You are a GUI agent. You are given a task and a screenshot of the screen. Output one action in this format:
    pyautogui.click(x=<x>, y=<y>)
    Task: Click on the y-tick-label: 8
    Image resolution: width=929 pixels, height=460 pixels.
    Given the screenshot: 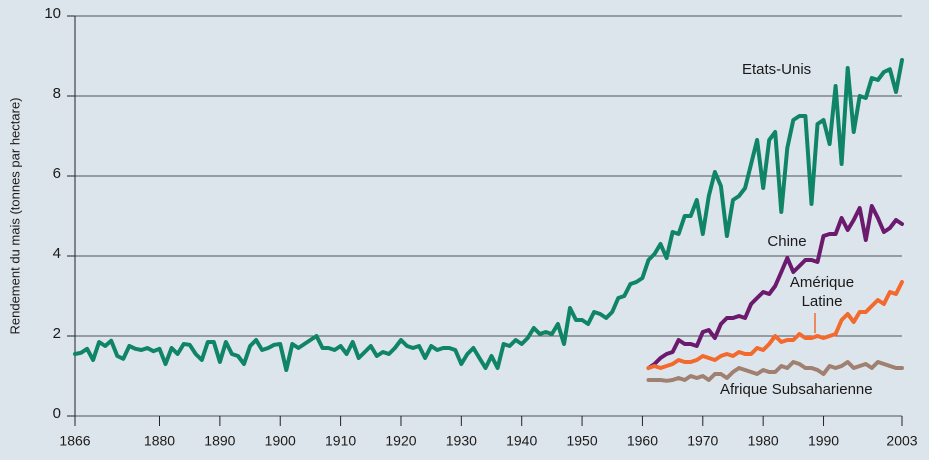 What is the action you would take?
    pyautogui.click(x=57, y=93)
    